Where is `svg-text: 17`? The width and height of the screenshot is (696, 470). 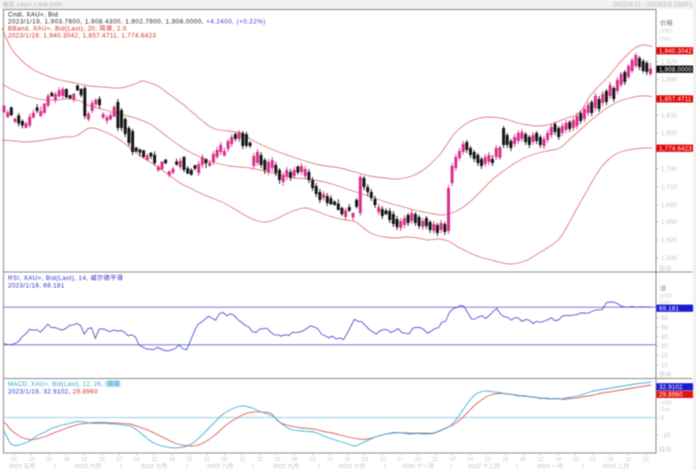 svg-text: 17 is located at coordinates (400, 460).